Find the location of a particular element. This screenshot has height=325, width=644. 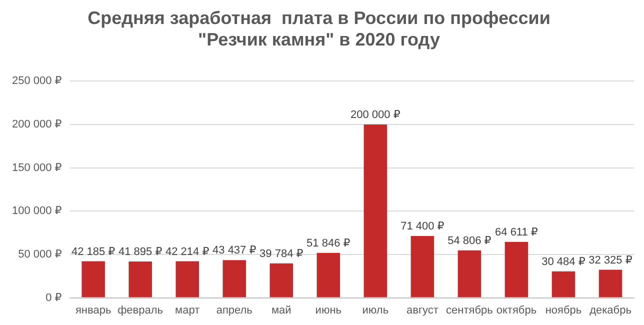

data-label: 41 895 ₽ is located at coordinates (140, 252).